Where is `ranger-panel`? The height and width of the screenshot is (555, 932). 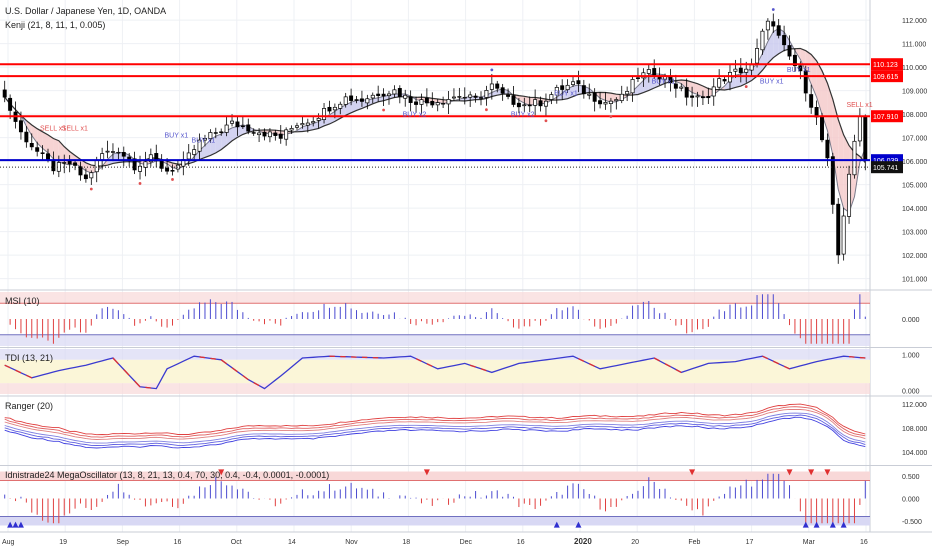
ranger-panel is located at coordinates (435, 426).